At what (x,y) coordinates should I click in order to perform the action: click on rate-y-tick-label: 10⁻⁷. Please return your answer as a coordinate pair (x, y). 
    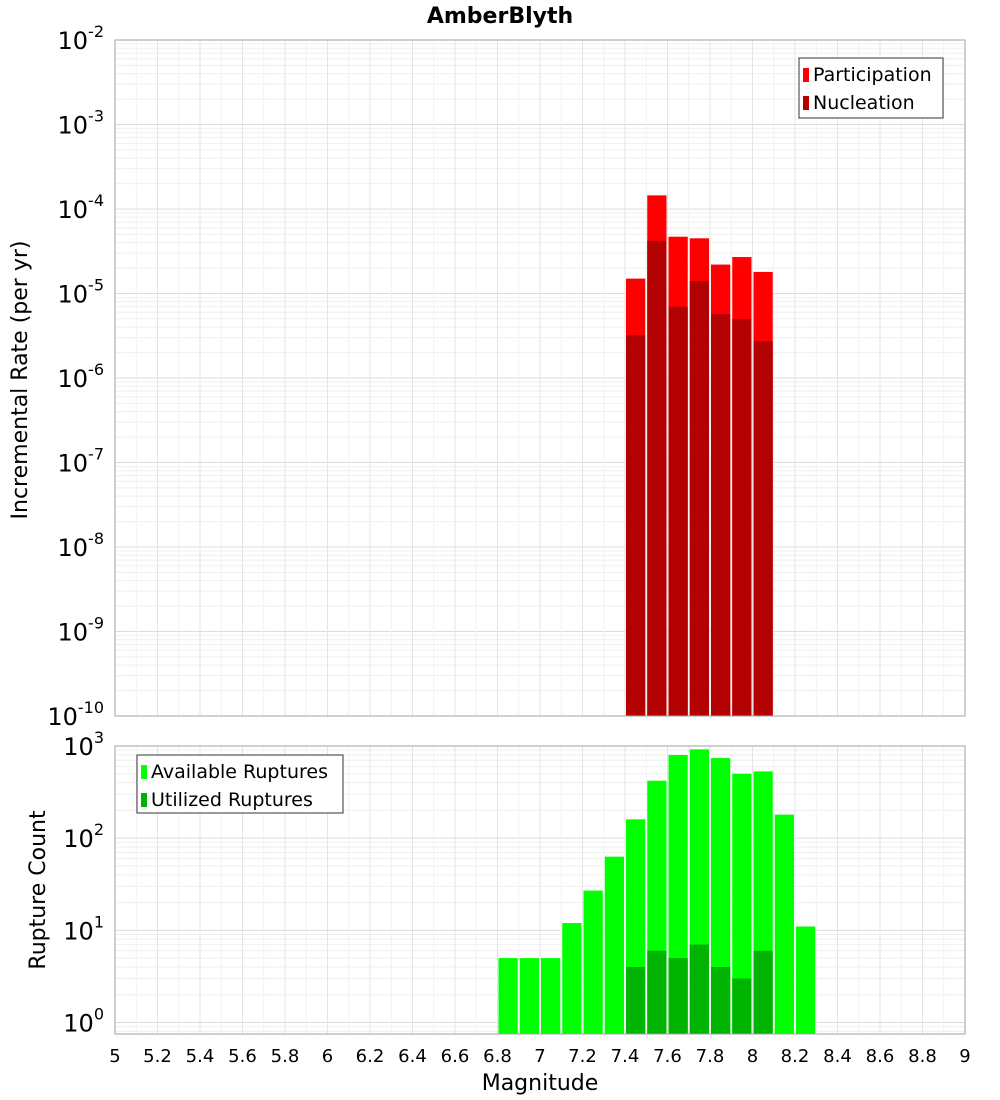
    Looking at the image, I should click on (81, 461).